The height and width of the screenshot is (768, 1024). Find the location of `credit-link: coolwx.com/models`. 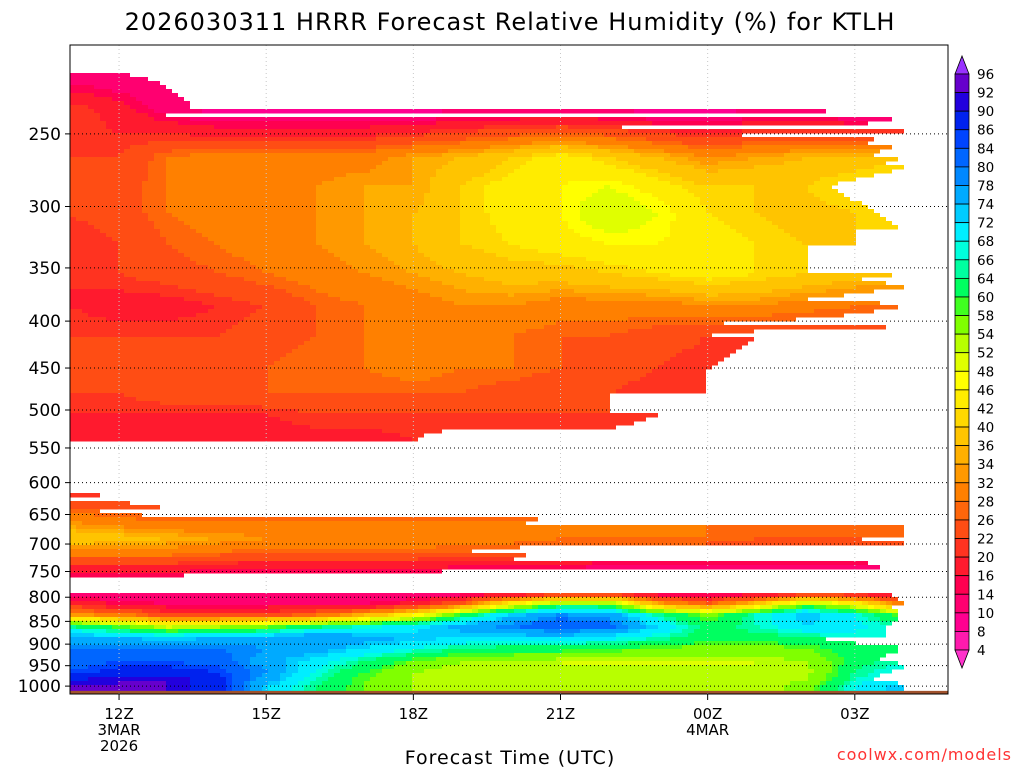

credit-link: coolwx.com/models is located at coordinates (924, 754).